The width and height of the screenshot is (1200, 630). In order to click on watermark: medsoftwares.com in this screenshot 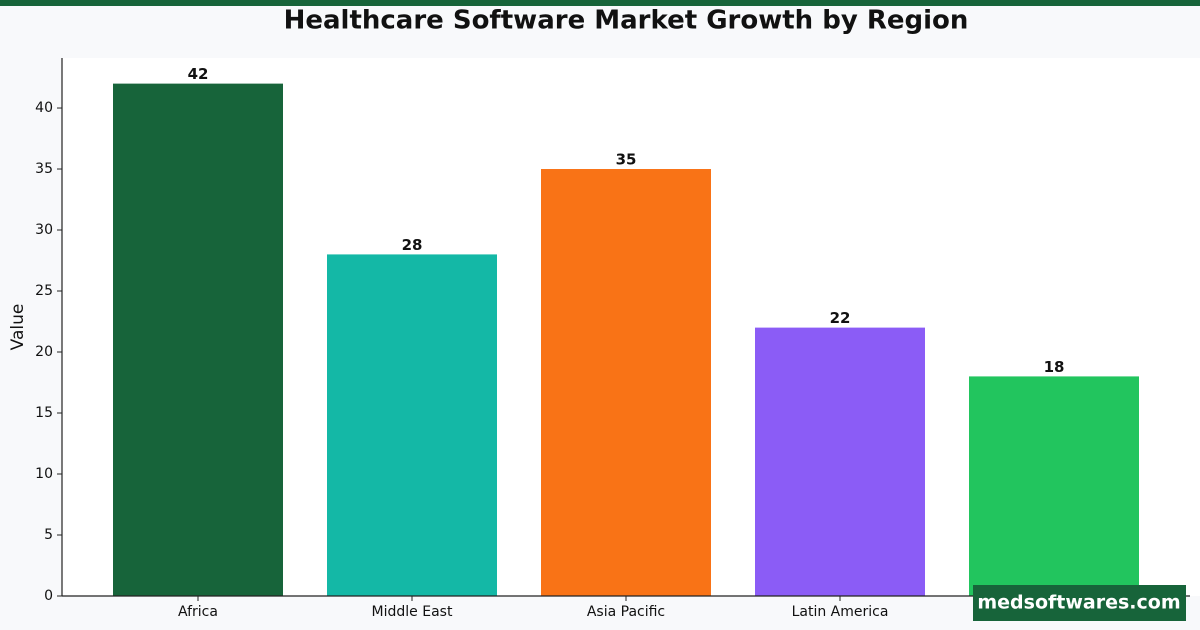, I will do `click(1078, 603)`.